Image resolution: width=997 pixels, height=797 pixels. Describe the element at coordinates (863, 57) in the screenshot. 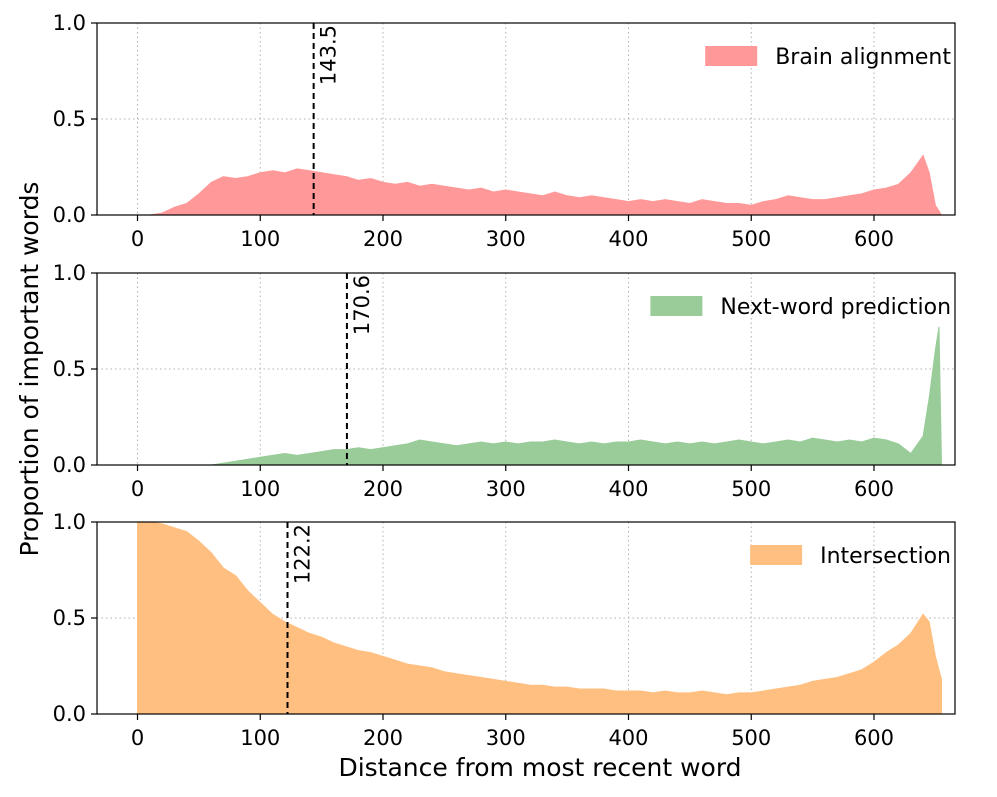

I see `legend-label: Brain alignment` at that location.